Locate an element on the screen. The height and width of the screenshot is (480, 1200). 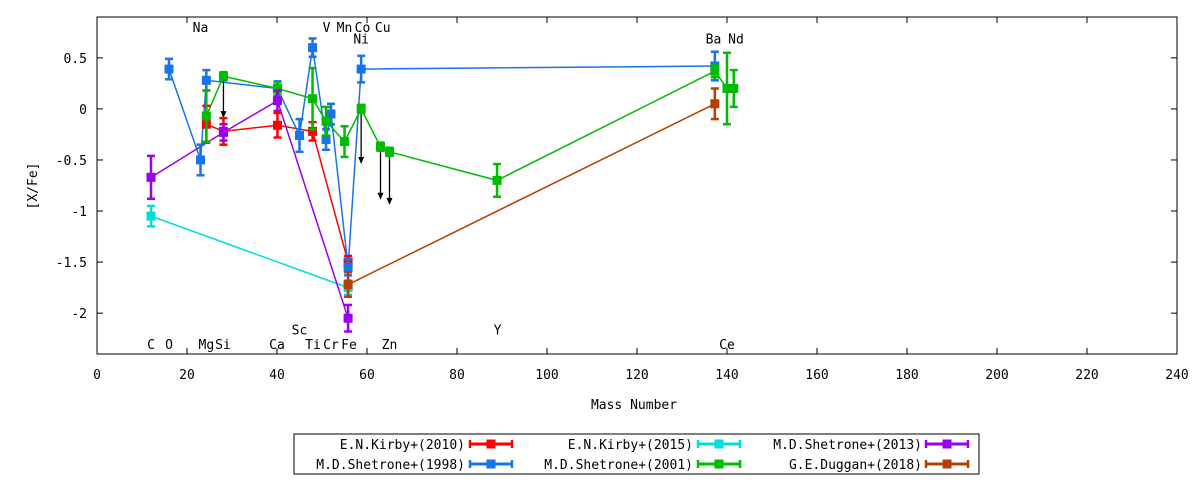
element-label: Na is located at coordinates (201, 28).